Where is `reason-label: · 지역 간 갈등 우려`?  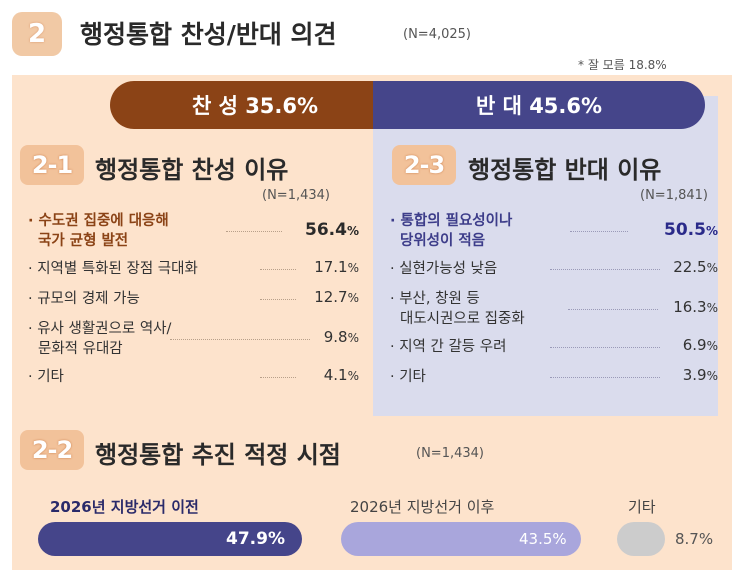 reason-label: · 지역 간 갈등 우려 is located at coordinates (448, 347).